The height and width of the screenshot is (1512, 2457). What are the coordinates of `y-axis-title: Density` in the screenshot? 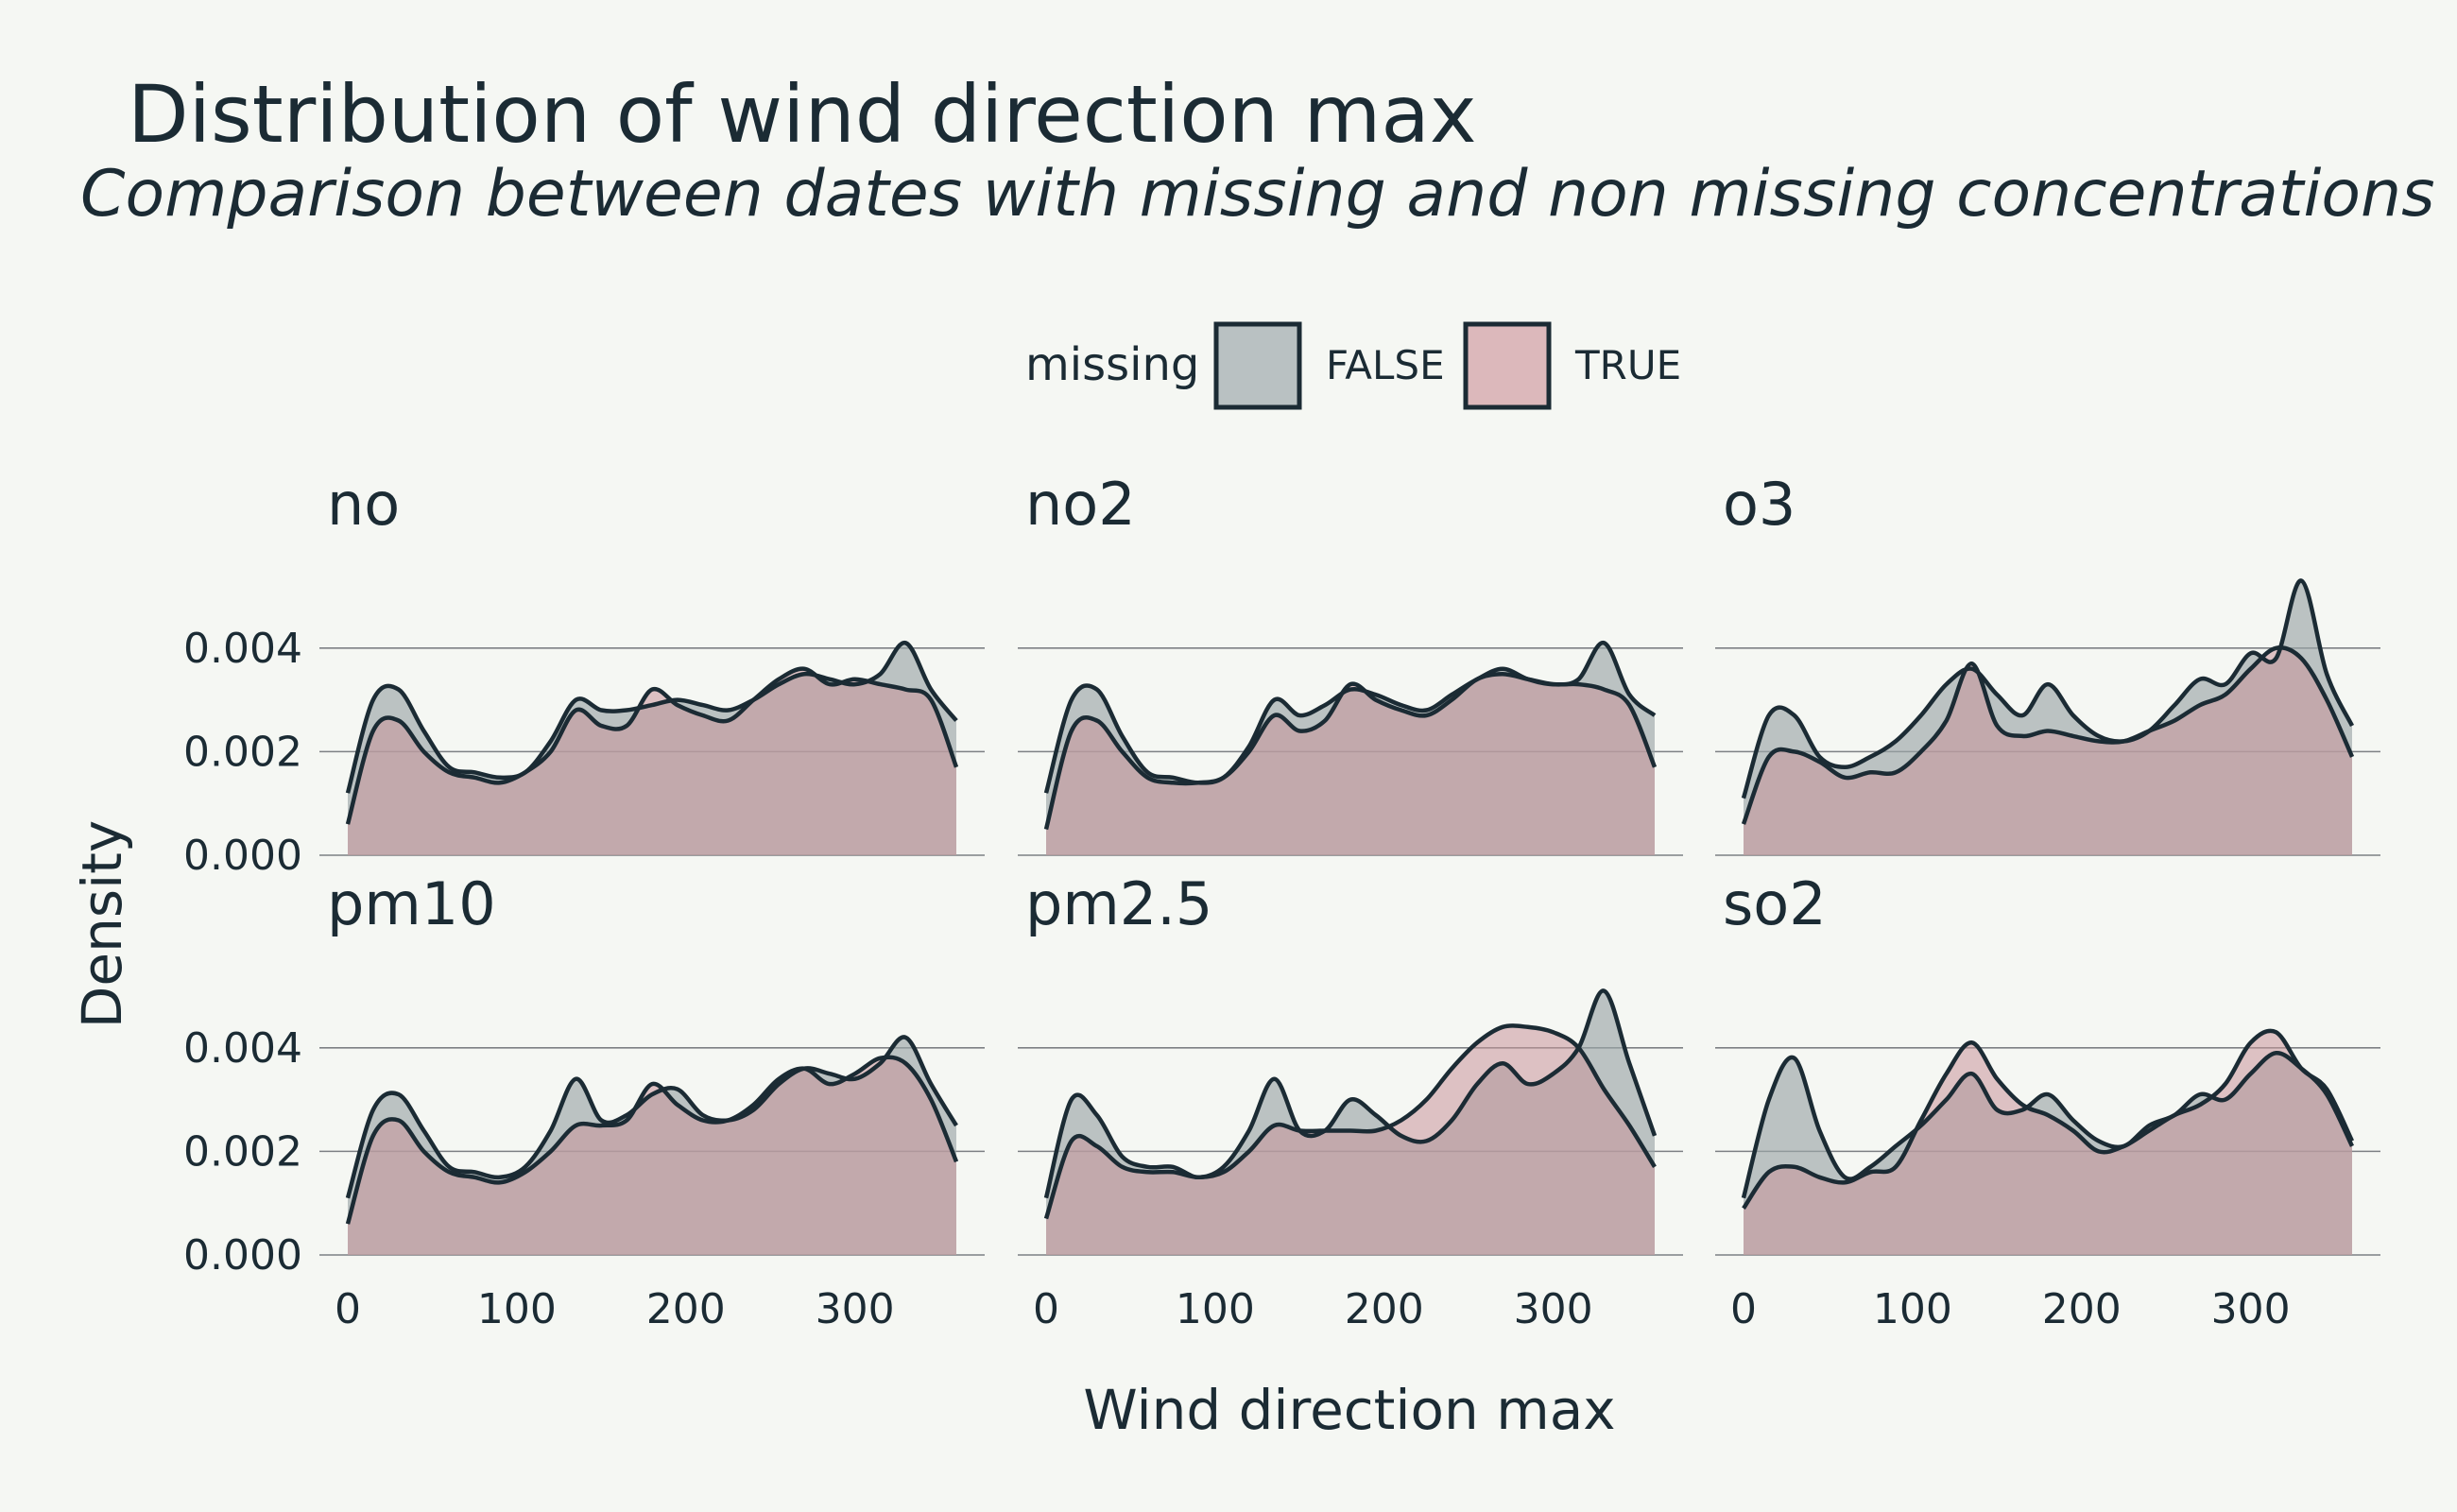 It's located at (102, 924).